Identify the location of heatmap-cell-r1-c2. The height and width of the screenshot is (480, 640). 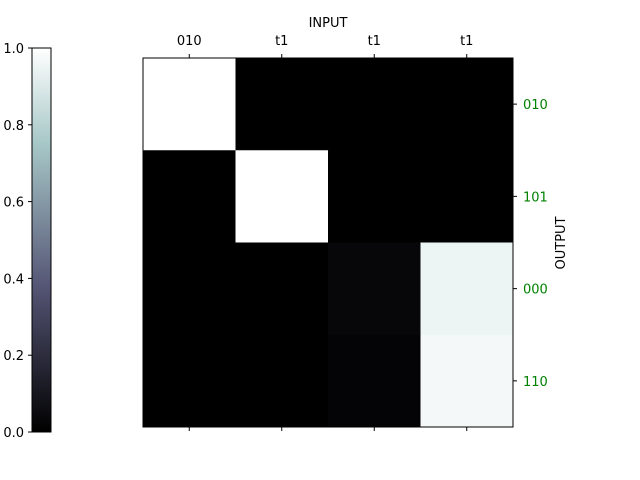
(374, 196).